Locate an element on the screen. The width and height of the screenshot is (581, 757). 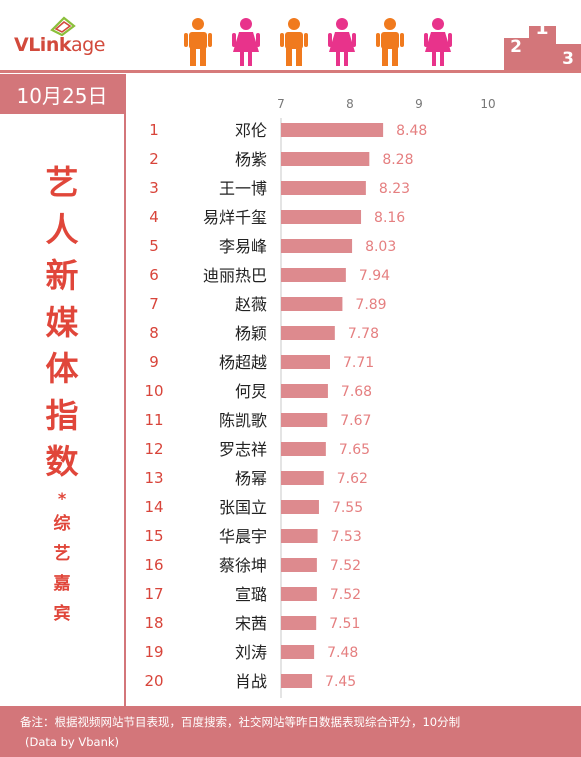
date-label: 10月25日 is located at coordinates (62, 94).